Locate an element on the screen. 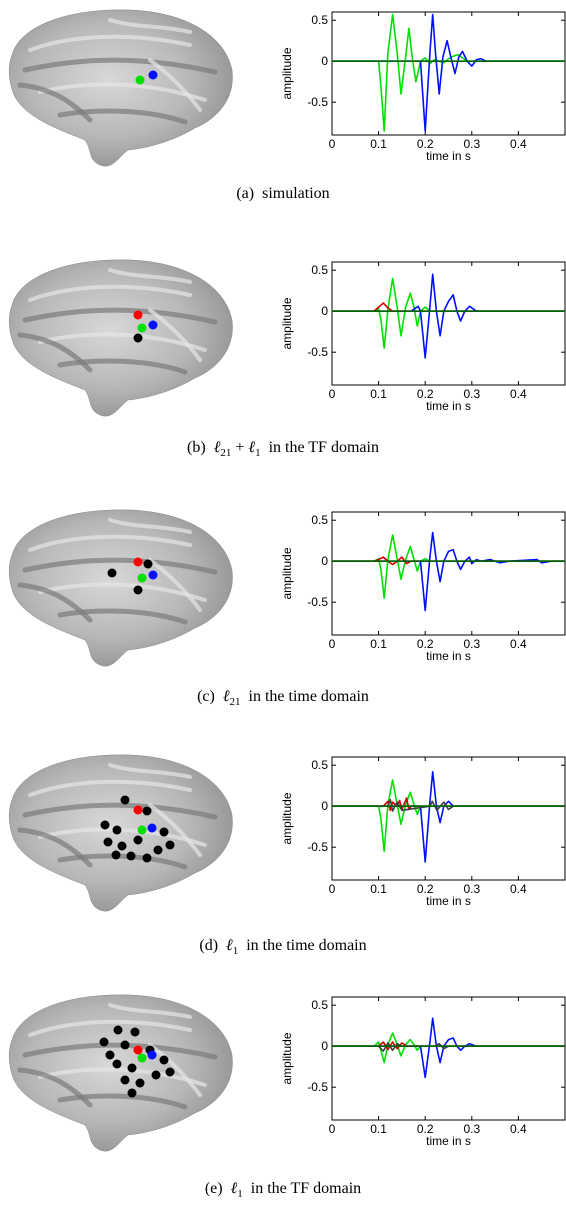  caption-a: (a) simulation is located at coordinates (283, 193).